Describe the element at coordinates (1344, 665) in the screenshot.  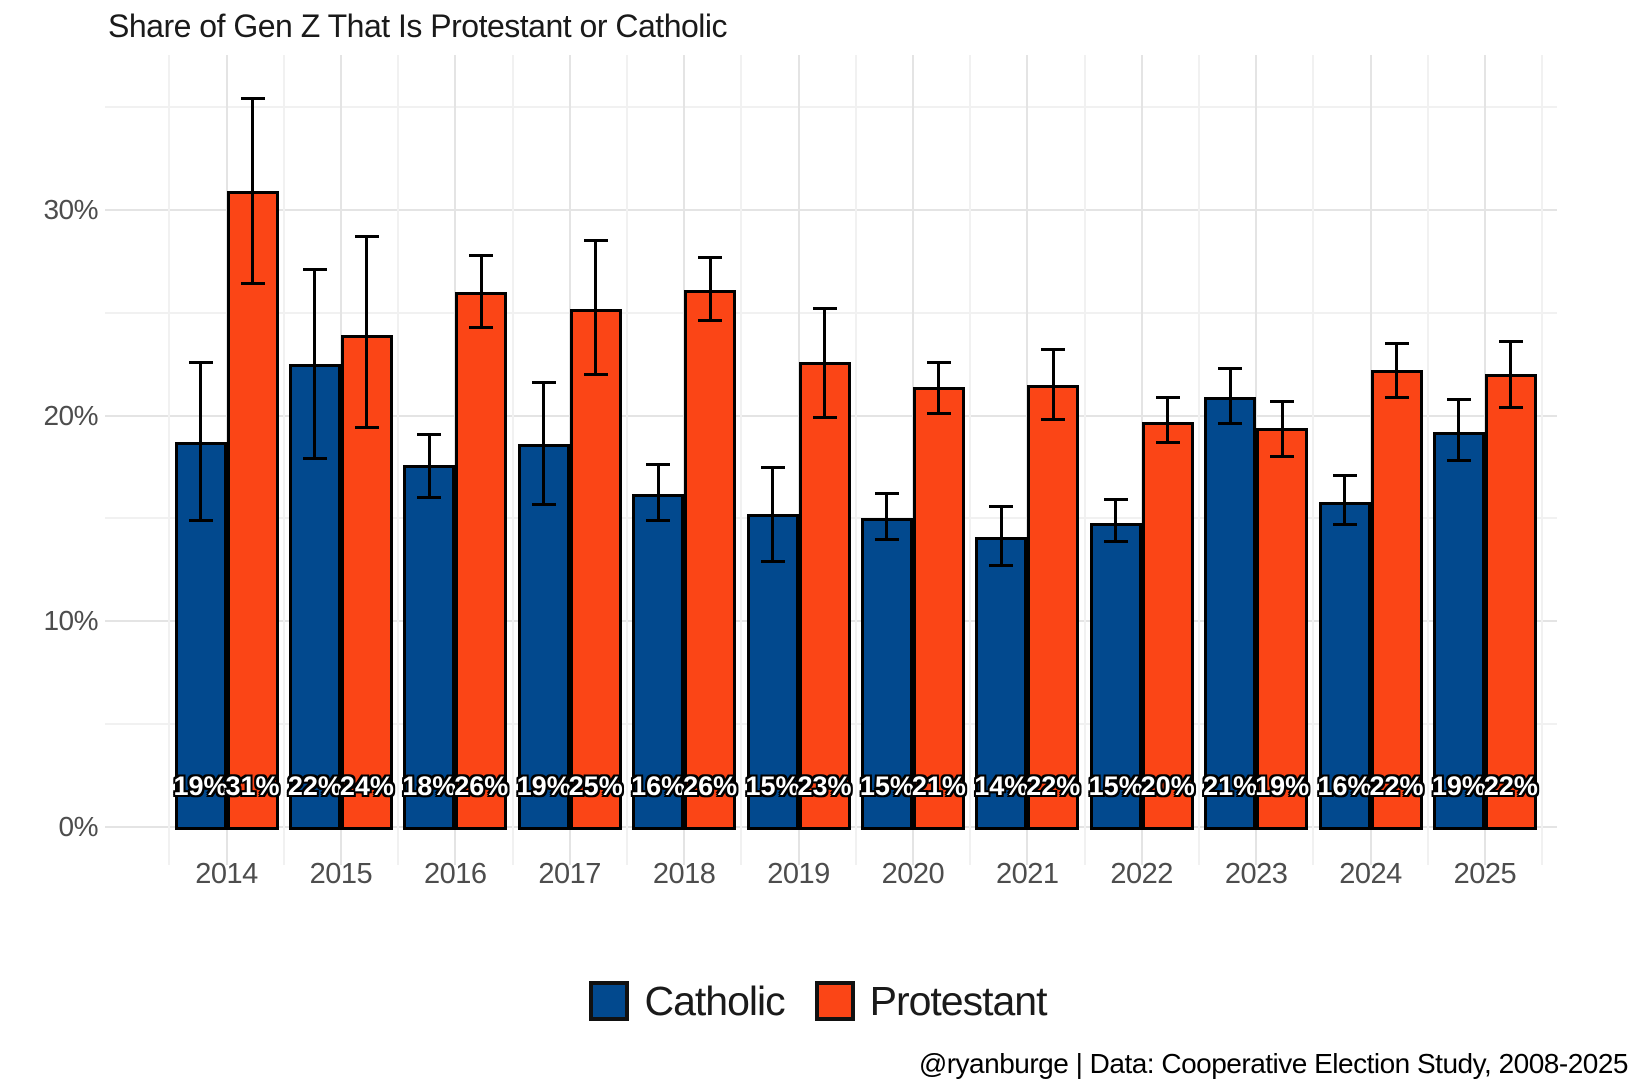
I see `bar-catholic-2024` at that location.